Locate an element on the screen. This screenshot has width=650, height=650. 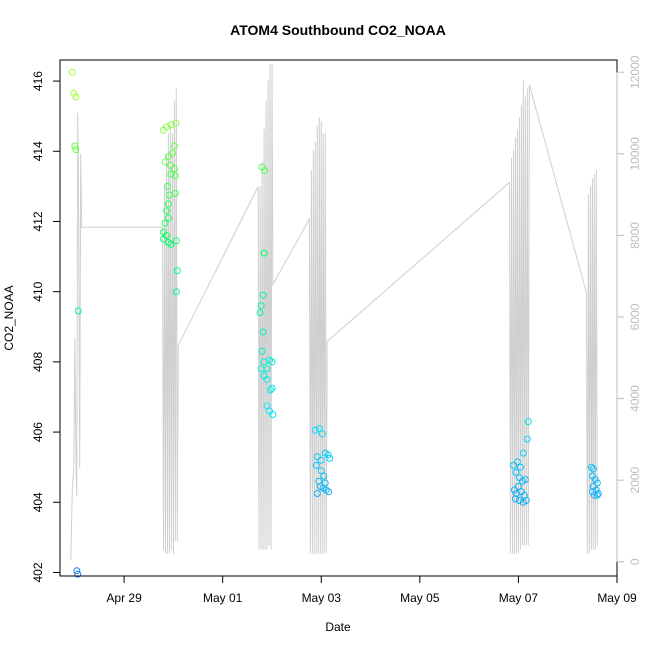
x-tick-label: May 07 is located at coordinates (519, 598).